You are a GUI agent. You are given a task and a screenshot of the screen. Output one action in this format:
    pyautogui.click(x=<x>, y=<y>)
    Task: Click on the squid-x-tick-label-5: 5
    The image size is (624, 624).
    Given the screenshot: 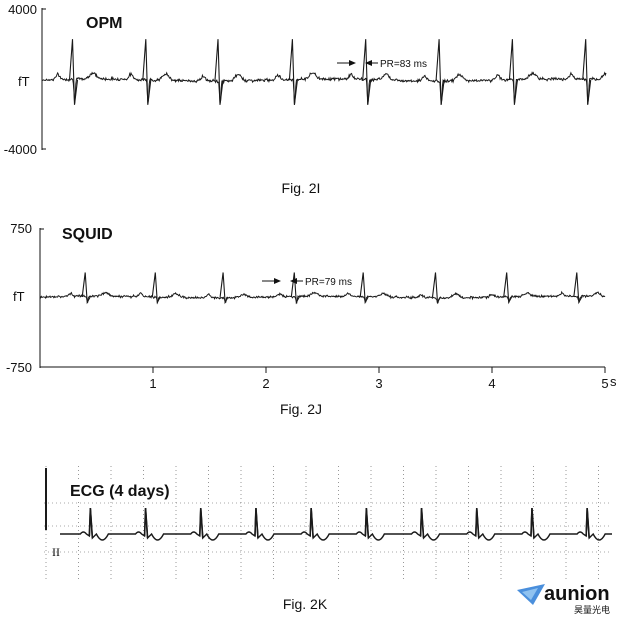 What is the action you would take?
    pyautogui.click(x=604, y=383)
    